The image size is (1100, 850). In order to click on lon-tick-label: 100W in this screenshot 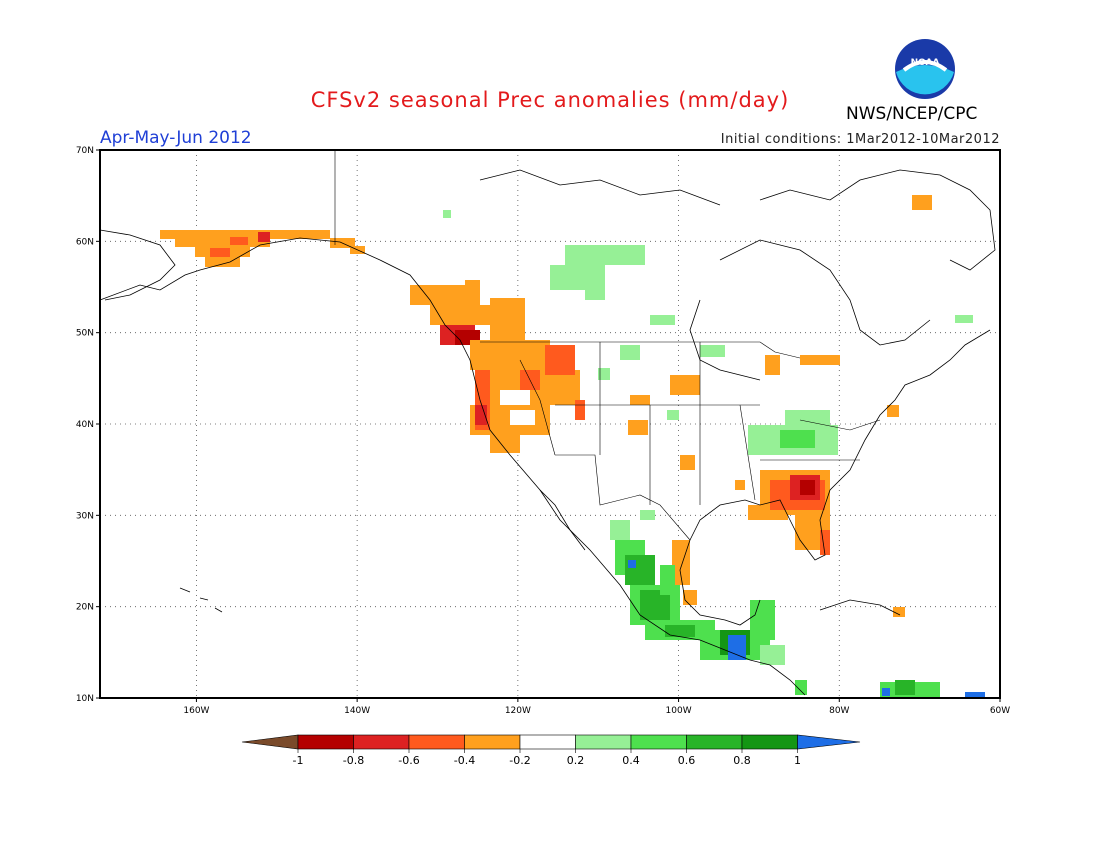, I will do `click(679, 711)`.